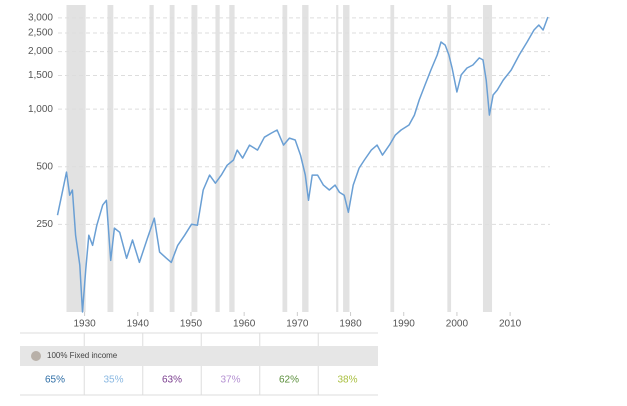 This screenshot has width=627, height=406. Describe the element at coordinates (297, 324) in the screenshot. I see `x-tick-label: 1970` at that location.